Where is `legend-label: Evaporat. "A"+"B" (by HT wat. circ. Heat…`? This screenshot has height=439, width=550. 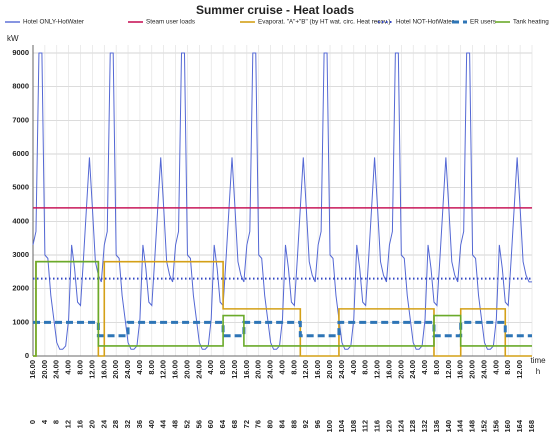
legend-label: Evaporat. "A"+"B" (by HT wat. circ. Heat… is located at coordinates (324, 22).